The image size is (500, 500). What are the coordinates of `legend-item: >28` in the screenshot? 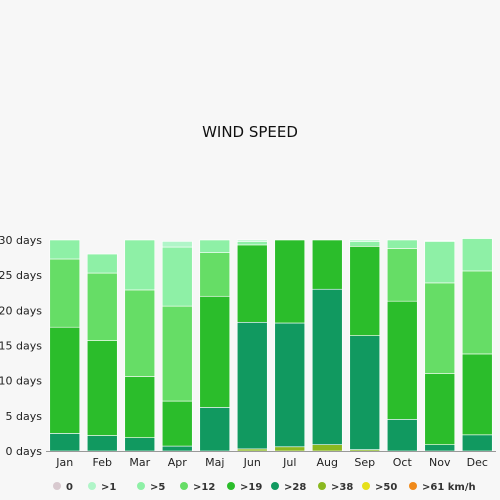 It's located at (288, 487).